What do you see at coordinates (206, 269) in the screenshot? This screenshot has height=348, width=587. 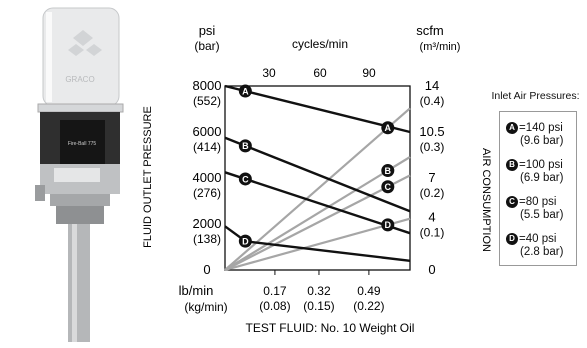 I see `left-tick-label: 0` at bounding box center [206, 269].